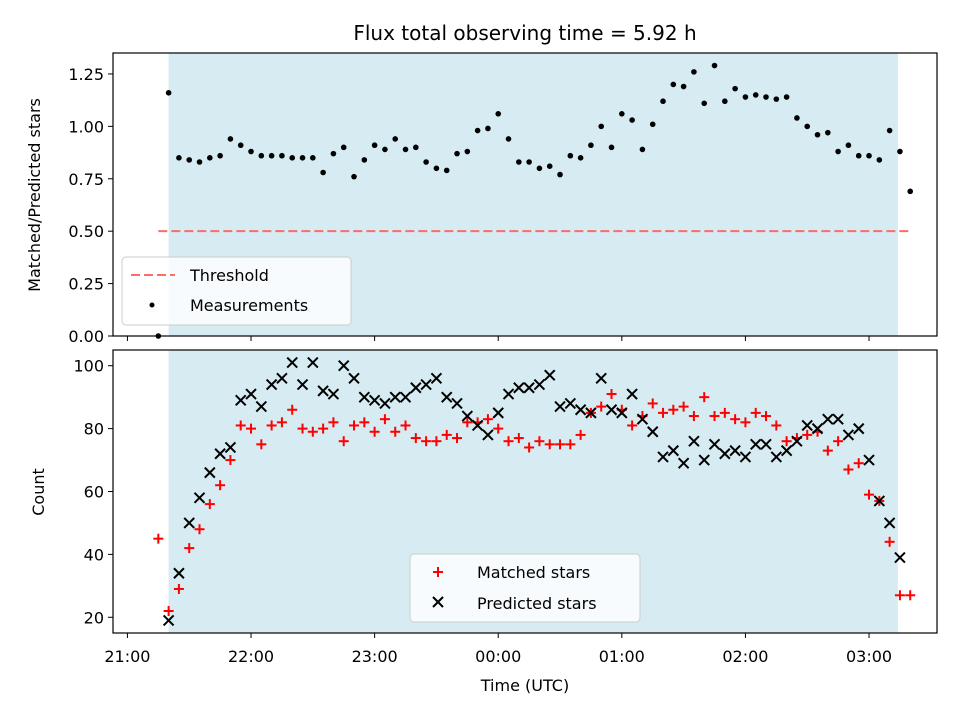 The width and height of the screenshot is (960, 720). I want to click on top-x-axis-ticks, so click(498, 338).